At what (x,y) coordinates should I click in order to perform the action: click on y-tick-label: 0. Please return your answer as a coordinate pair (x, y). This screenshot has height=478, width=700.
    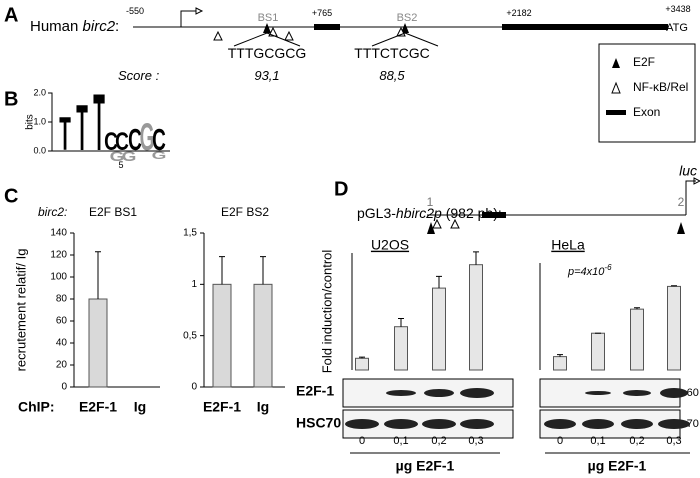
    Looking at the image, I should click on (194, 387).